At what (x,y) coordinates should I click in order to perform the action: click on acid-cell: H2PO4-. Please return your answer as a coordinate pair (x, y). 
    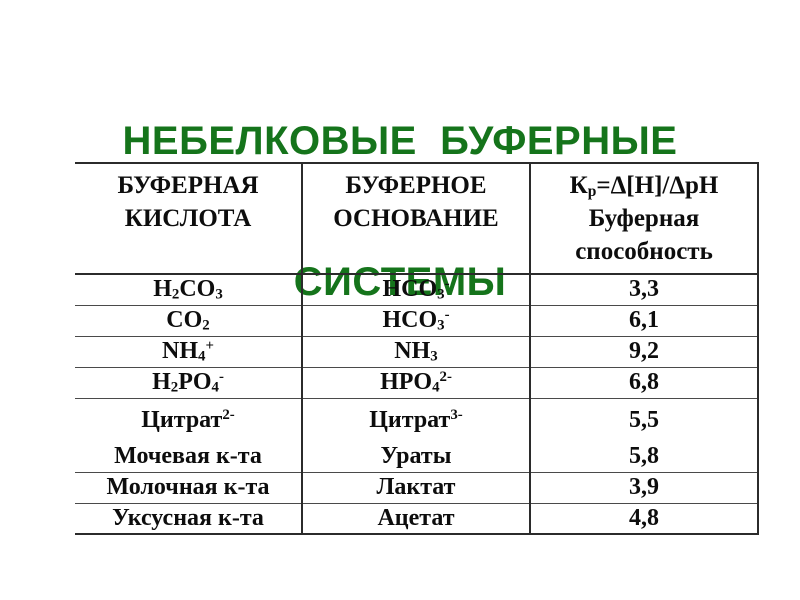
    Looking at the image, I should click on (188, 383).